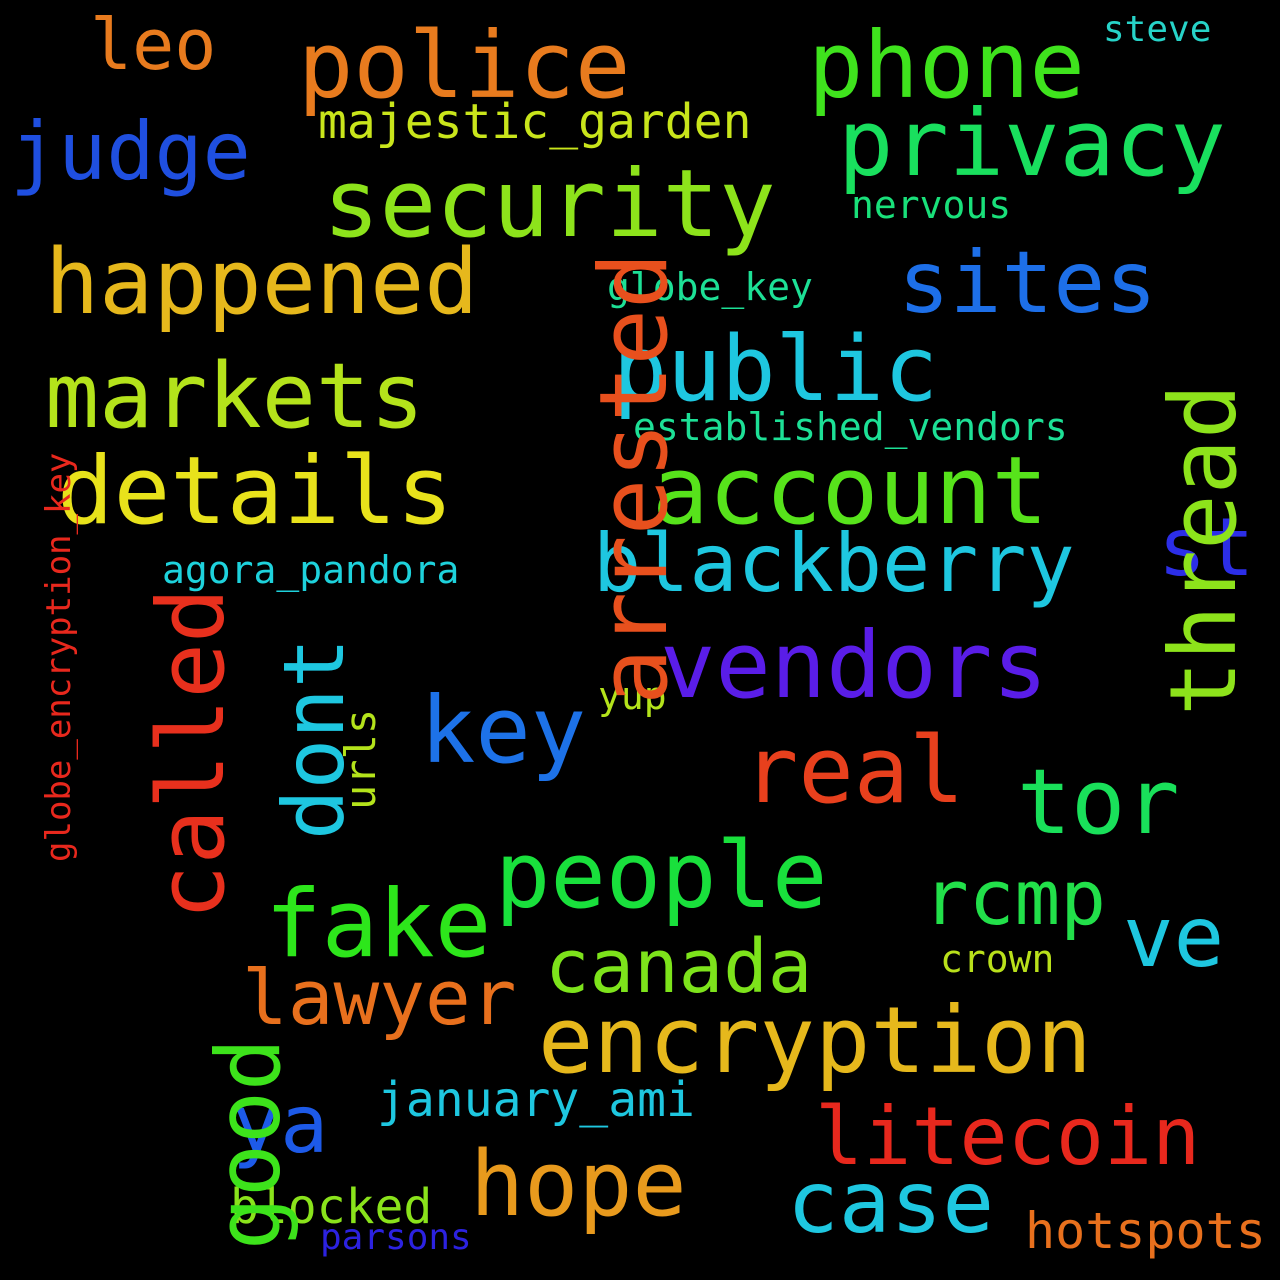 The width and height of the screenshot is (1280, 1280). Describe the element at coordinates (710, 287) in the screenshot. I see `word-globe-key: globe_key` at that location.